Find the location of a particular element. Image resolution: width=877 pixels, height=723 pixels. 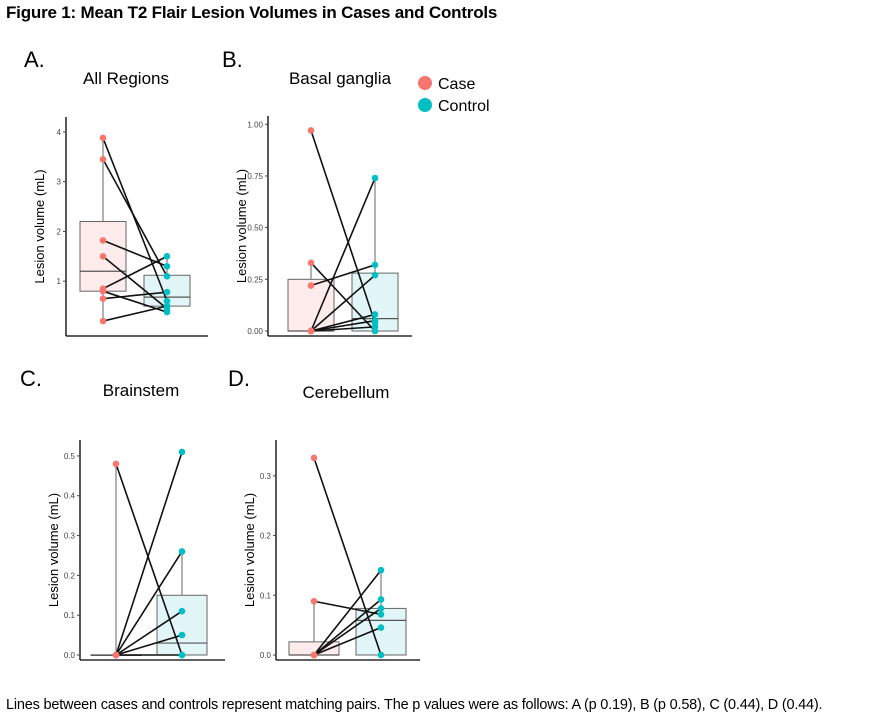

chart-title: Basal ganglia is located at coordinates (340, 78).